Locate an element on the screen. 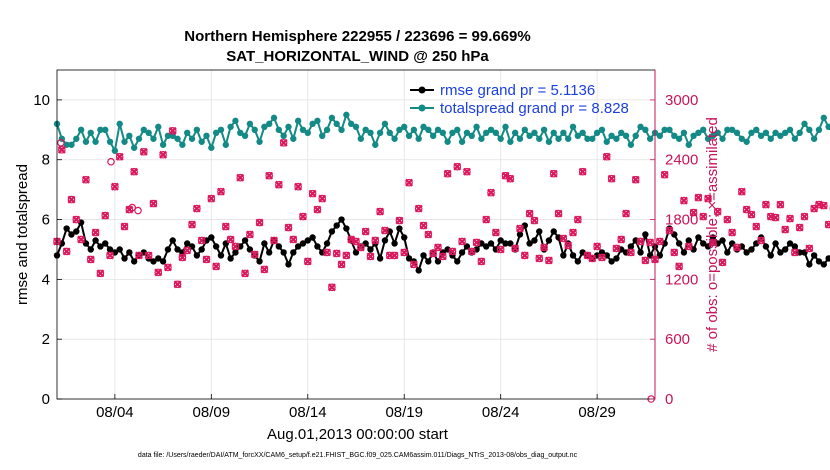 The image size is (830, 470). x-tick-label: 08/14 is located at coordinates (308, 412).